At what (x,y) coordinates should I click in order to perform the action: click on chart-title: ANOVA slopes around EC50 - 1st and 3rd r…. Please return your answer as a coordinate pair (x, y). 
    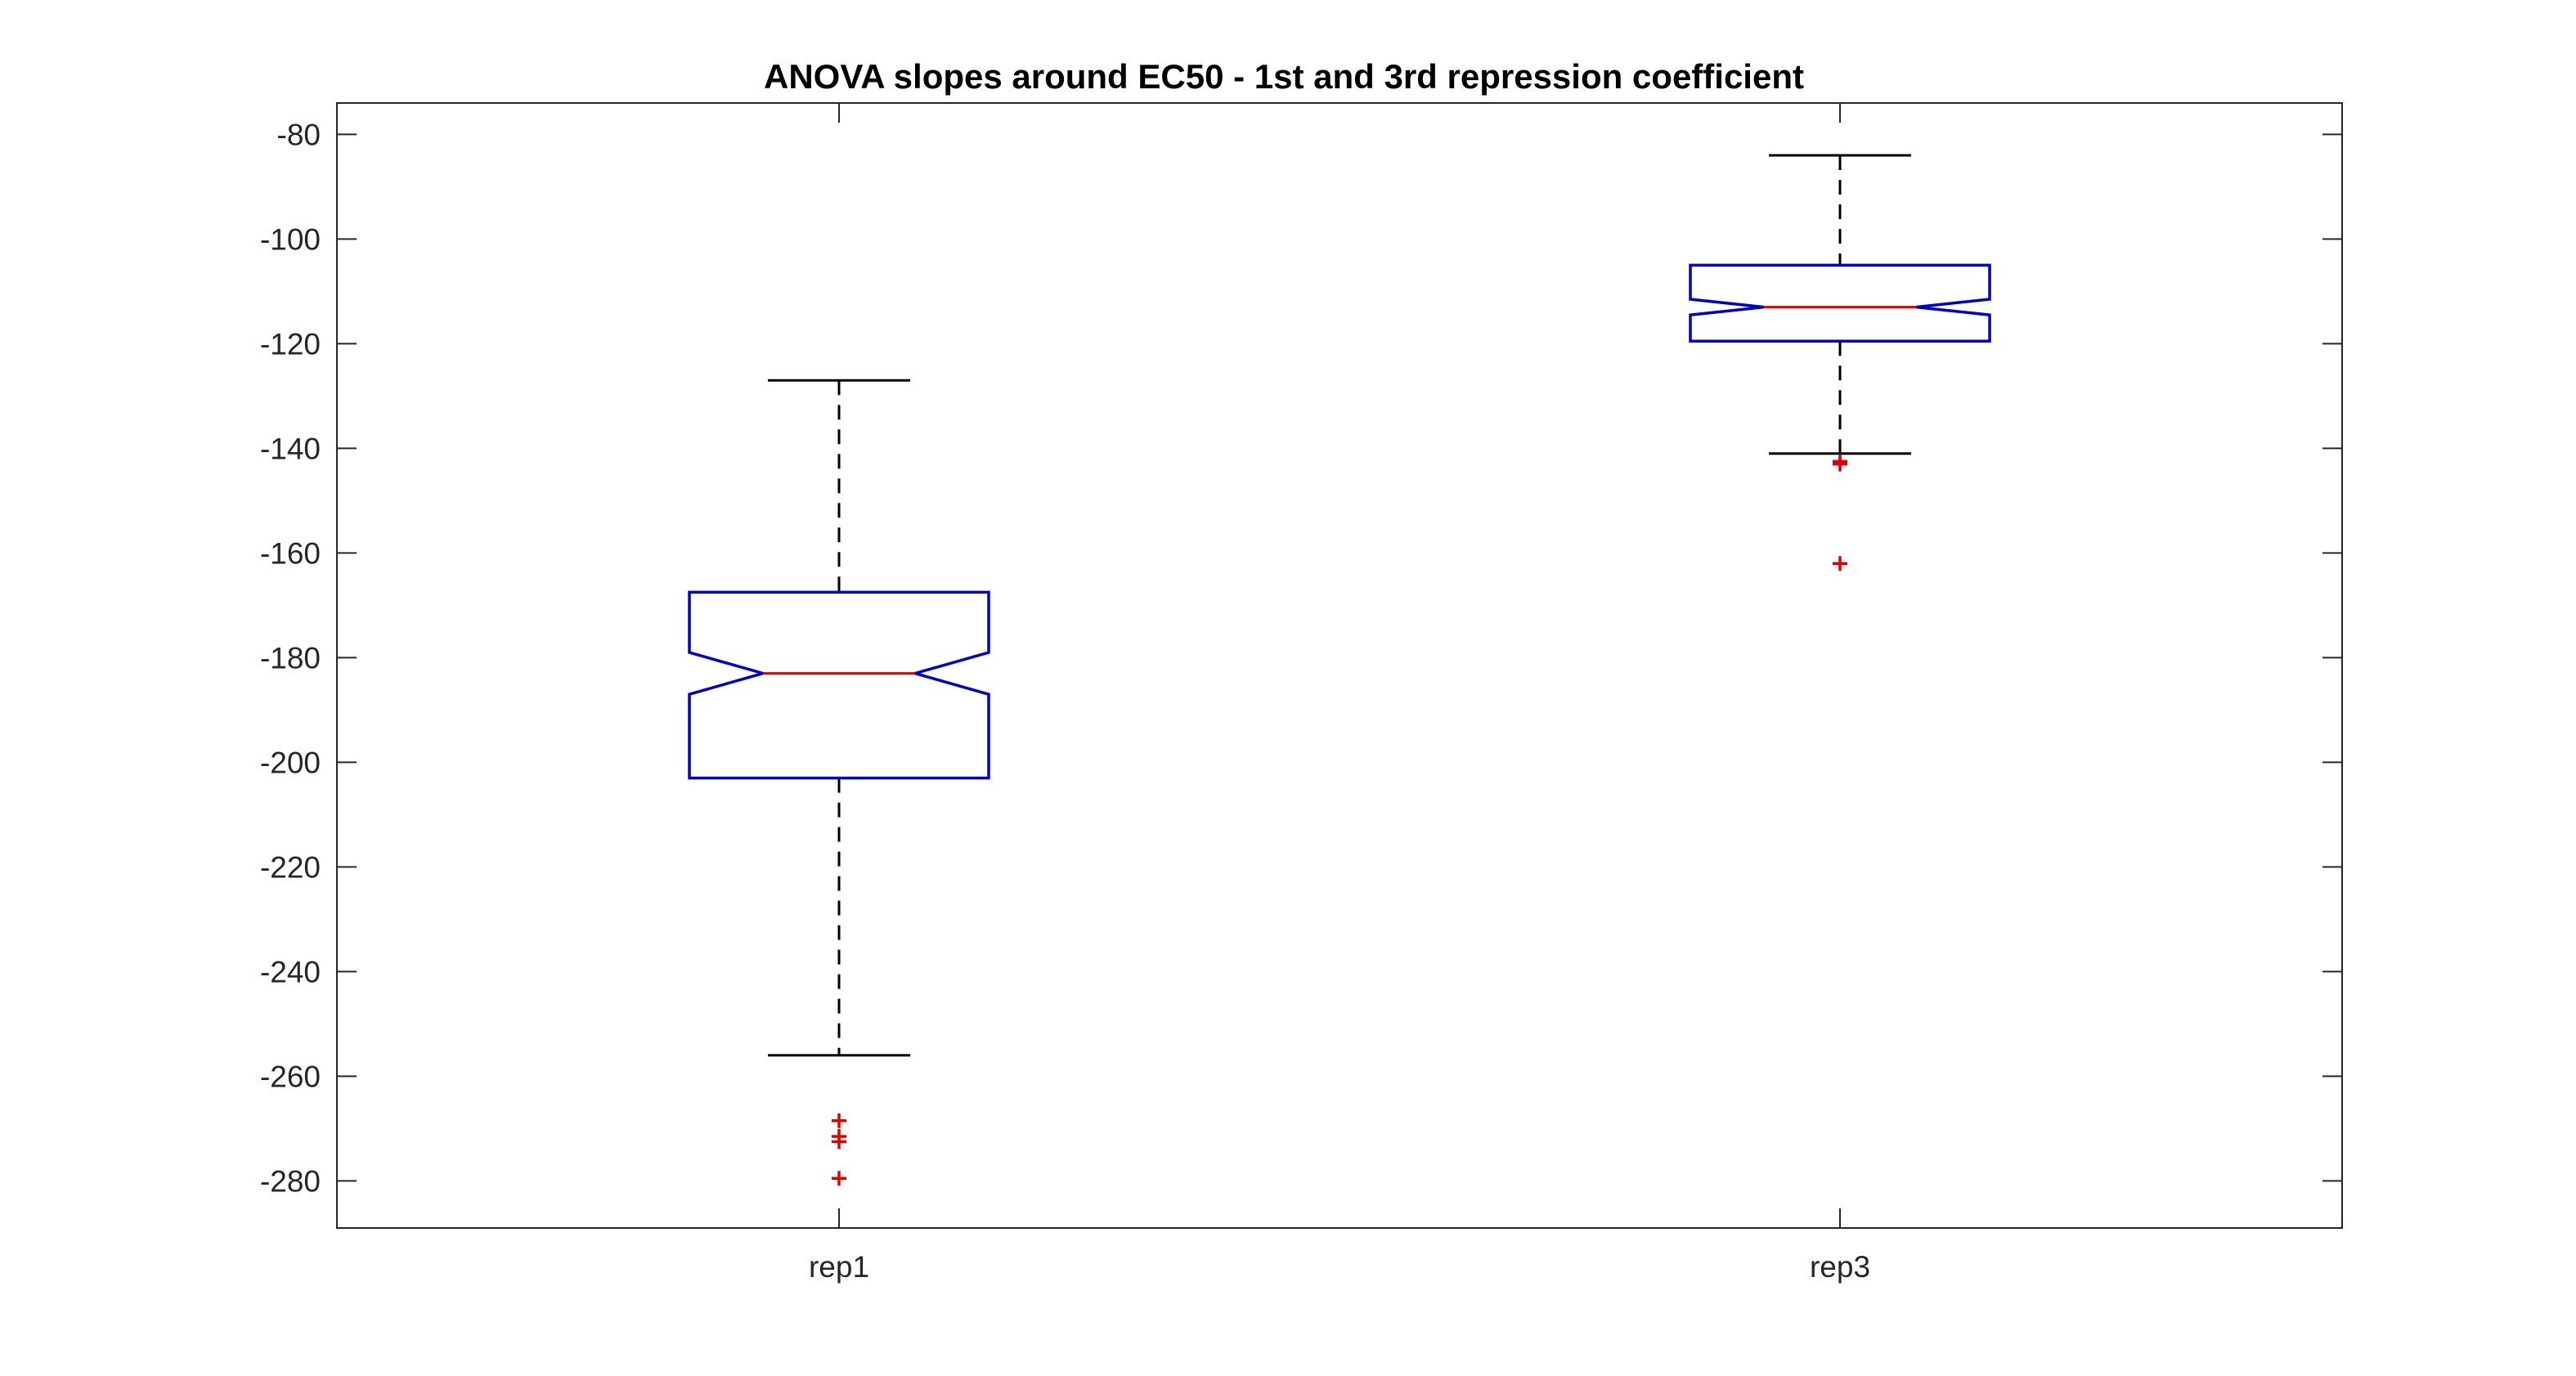
    Looking at the image, I should click on (1284, 76).